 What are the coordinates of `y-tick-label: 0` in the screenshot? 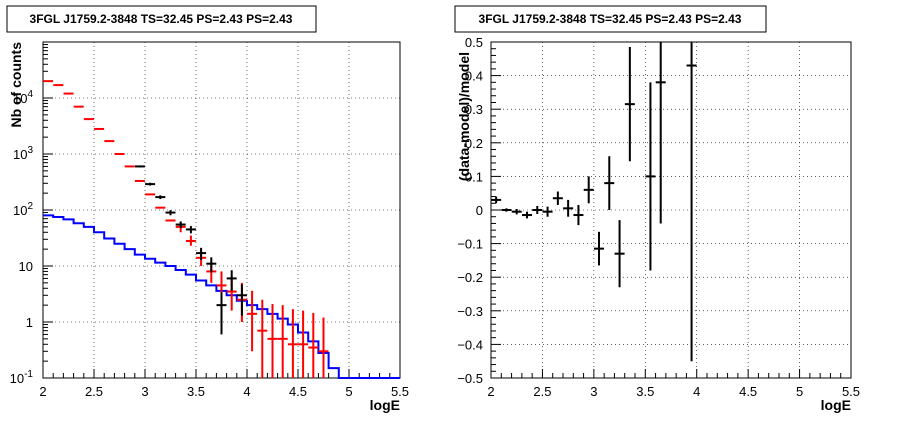 It's located at (479, 210).